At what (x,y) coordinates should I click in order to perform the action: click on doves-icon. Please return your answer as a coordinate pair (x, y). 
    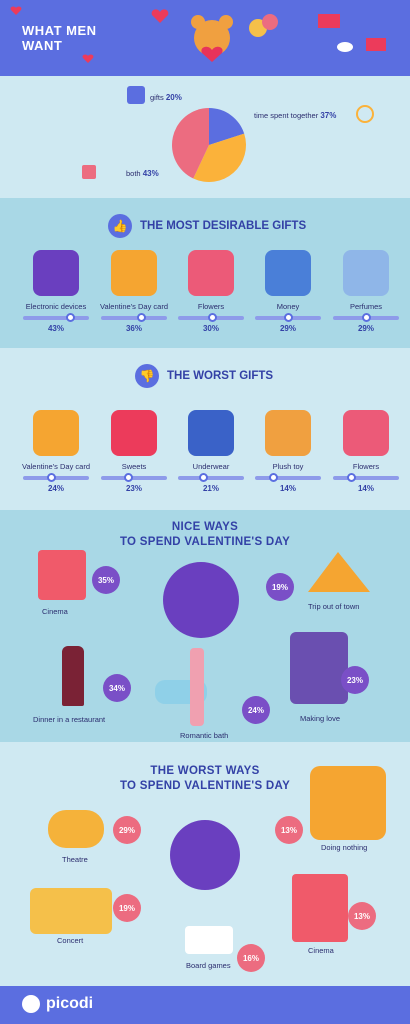
    Looking at the image, I should click on (345, 47).